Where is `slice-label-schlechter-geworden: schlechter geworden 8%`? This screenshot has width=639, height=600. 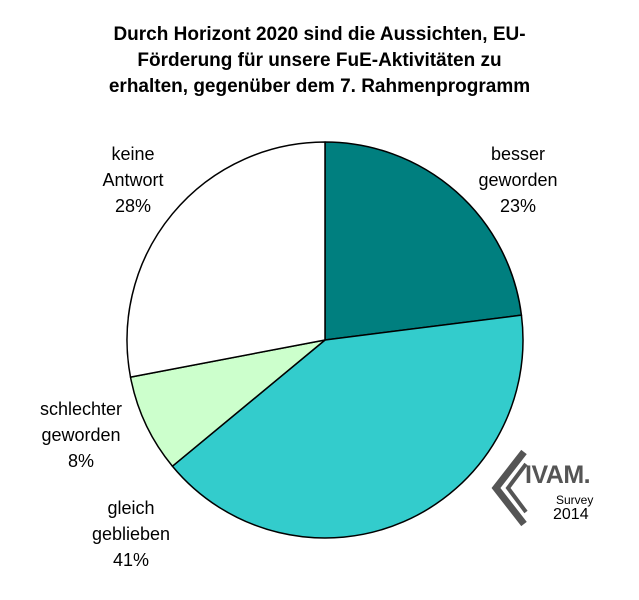 slice-label-schlechter-geworden: schlechter geworden 8% is located at coordinates (81, 435).